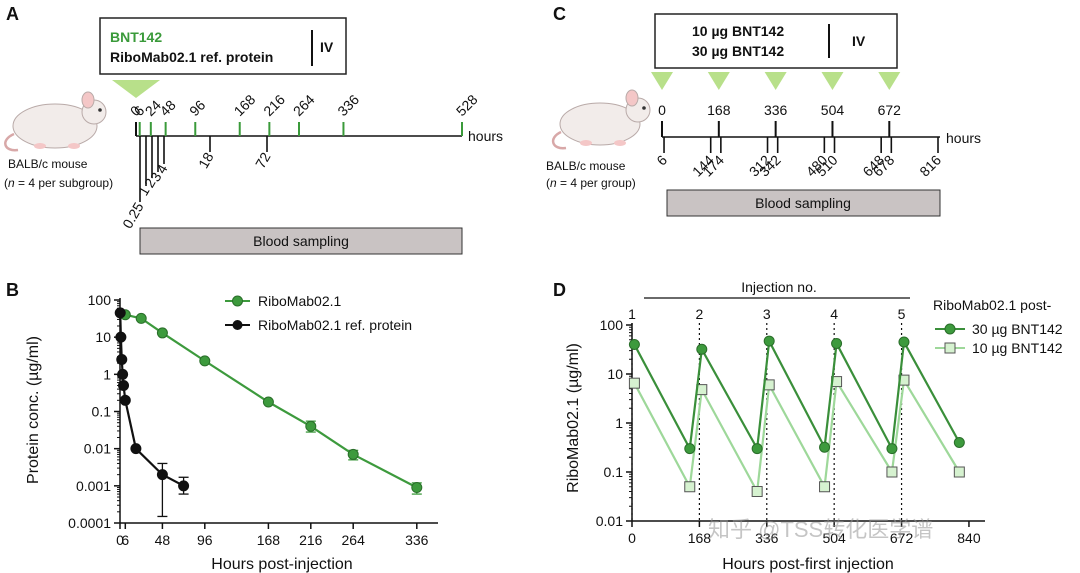  I want to click on mouse-n-a: (n = 4 per subgroup), so click(58, 183).